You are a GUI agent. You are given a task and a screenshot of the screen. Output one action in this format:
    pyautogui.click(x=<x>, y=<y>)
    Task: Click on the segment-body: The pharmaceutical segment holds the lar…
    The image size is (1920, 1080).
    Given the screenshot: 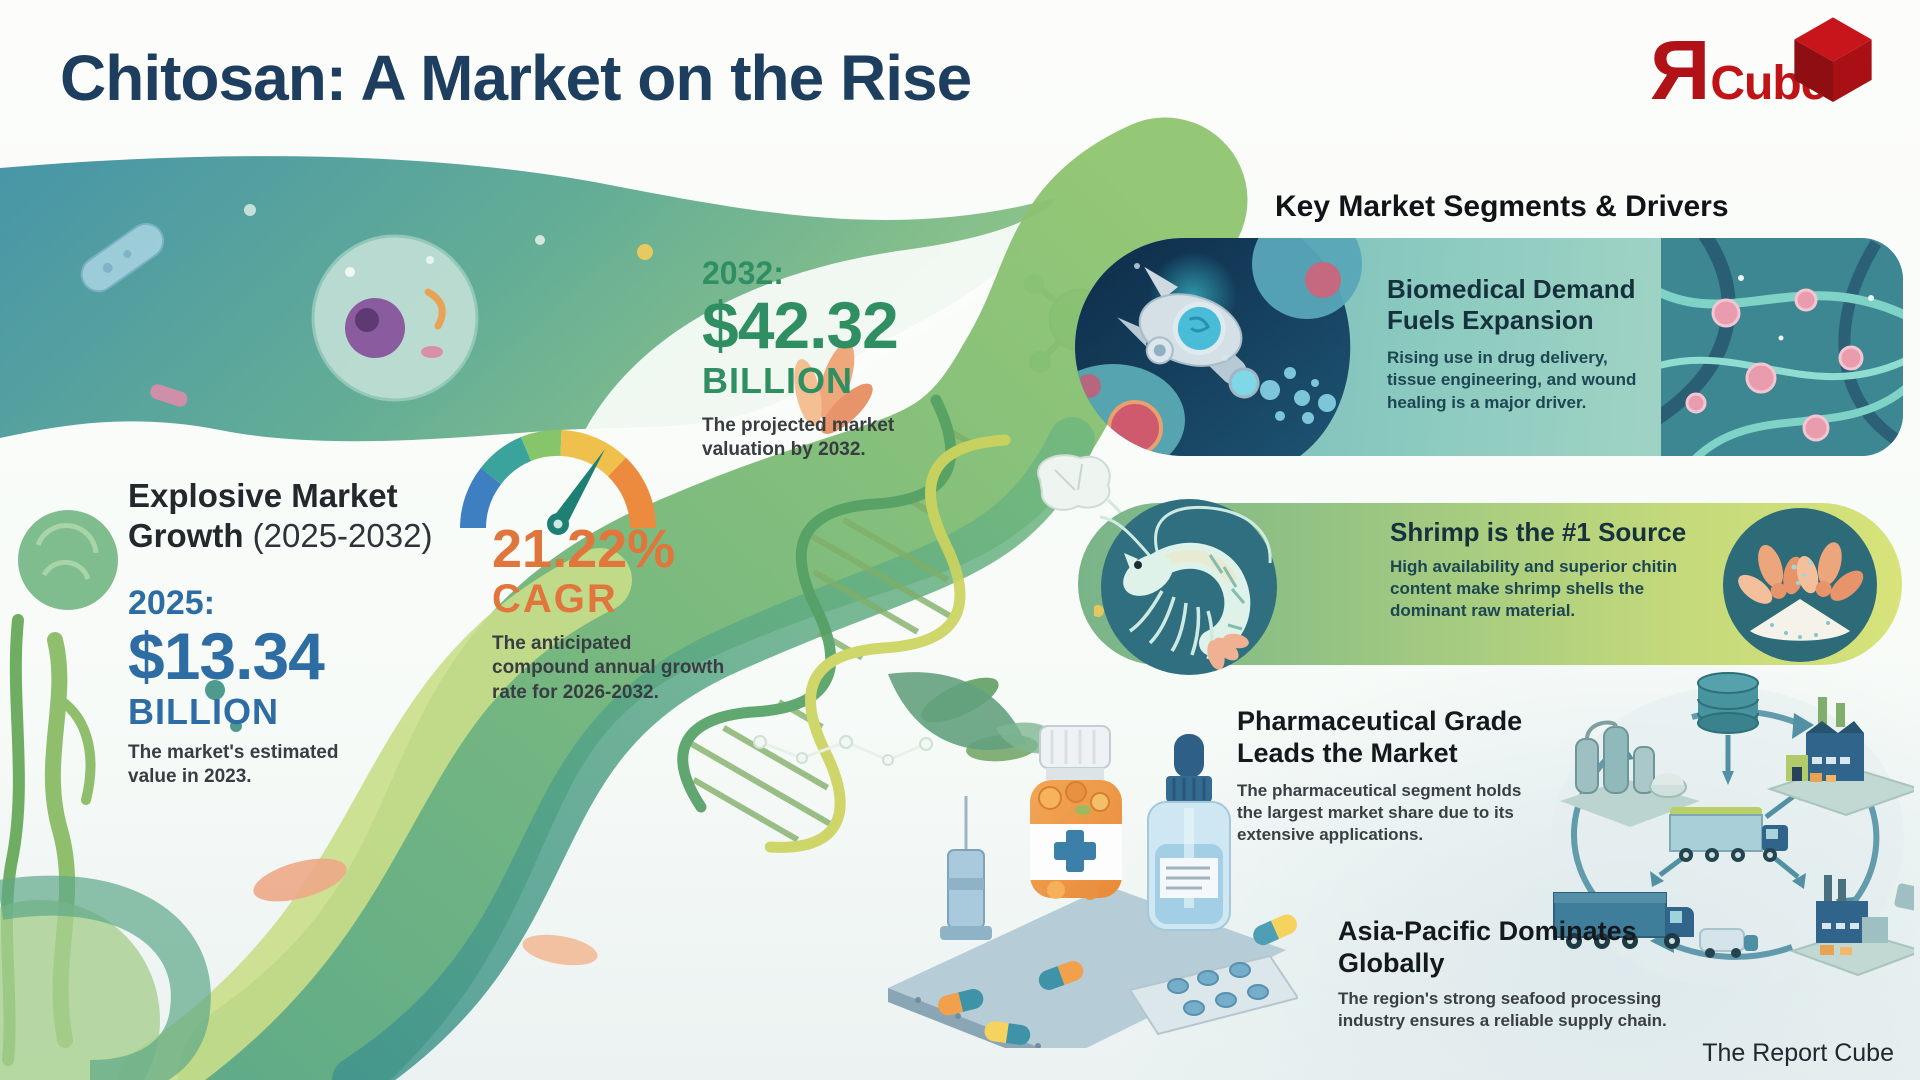 What is the action you would take?
    pyautogui.click(x=1379, y=812)
    